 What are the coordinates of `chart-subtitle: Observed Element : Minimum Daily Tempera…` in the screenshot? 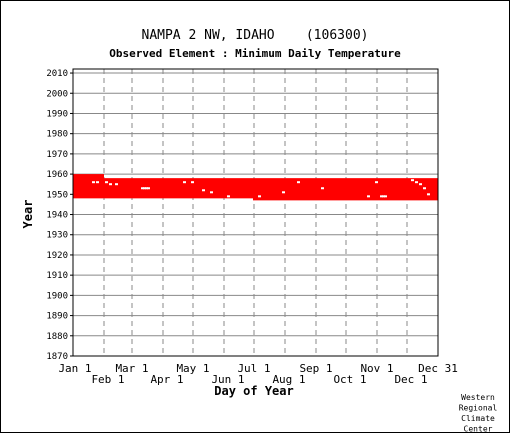 It's located at (255, 53).